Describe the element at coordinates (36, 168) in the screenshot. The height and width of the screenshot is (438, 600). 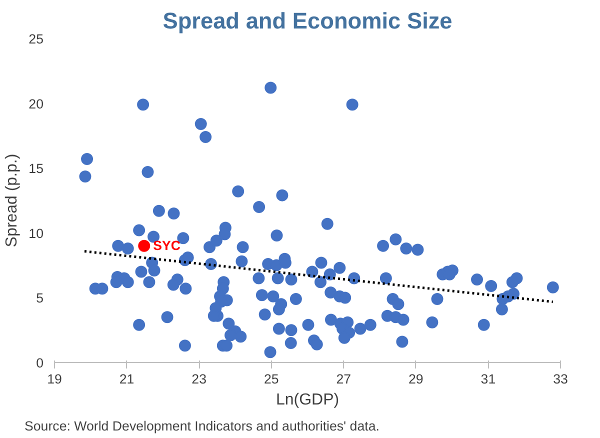
I see `y-tick-label: 15` at that location.